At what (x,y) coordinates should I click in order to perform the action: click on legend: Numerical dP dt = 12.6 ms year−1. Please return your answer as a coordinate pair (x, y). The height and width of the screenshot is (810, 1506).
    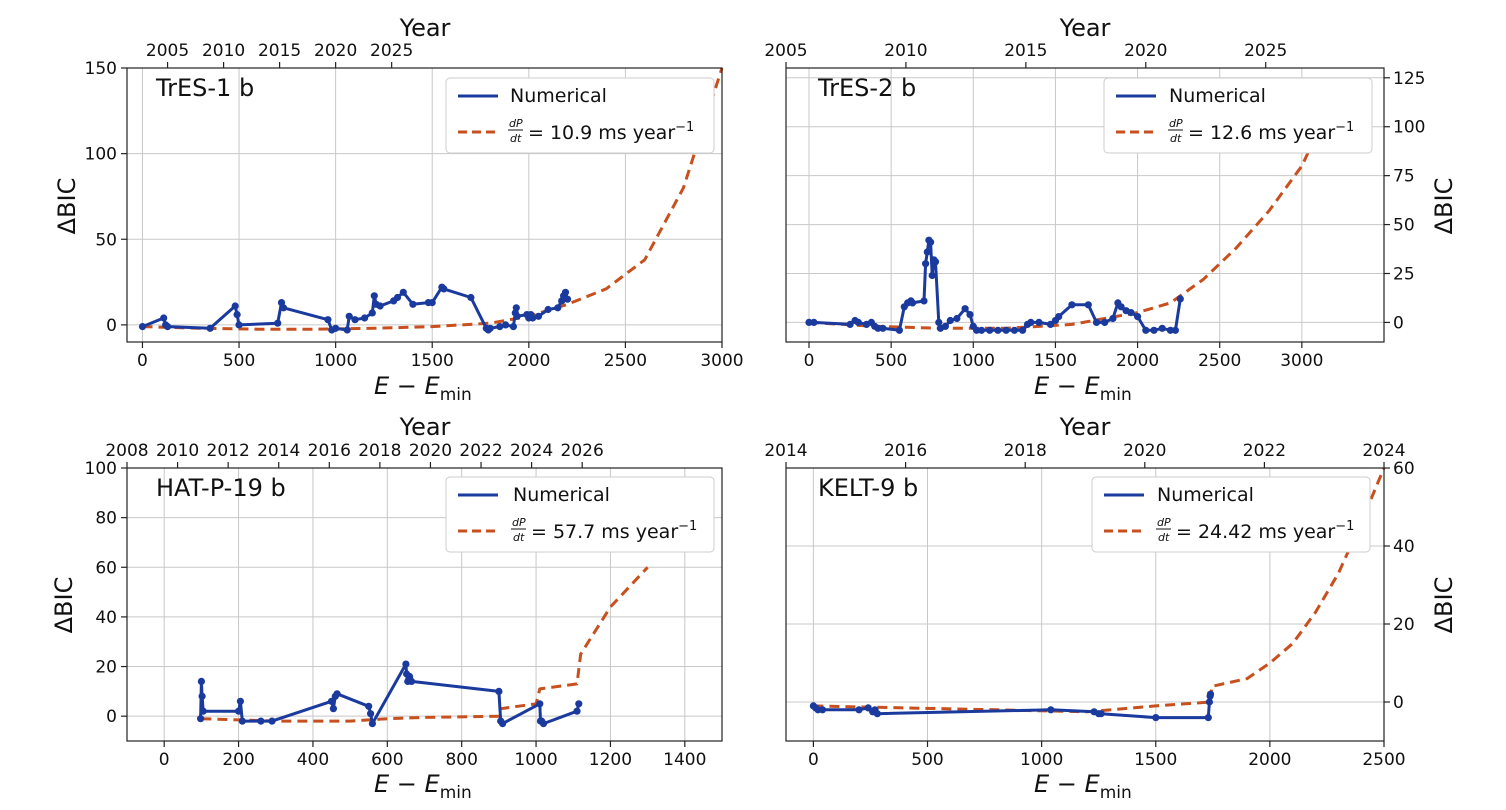
    Looking at the image, I should click on (1238, 115).